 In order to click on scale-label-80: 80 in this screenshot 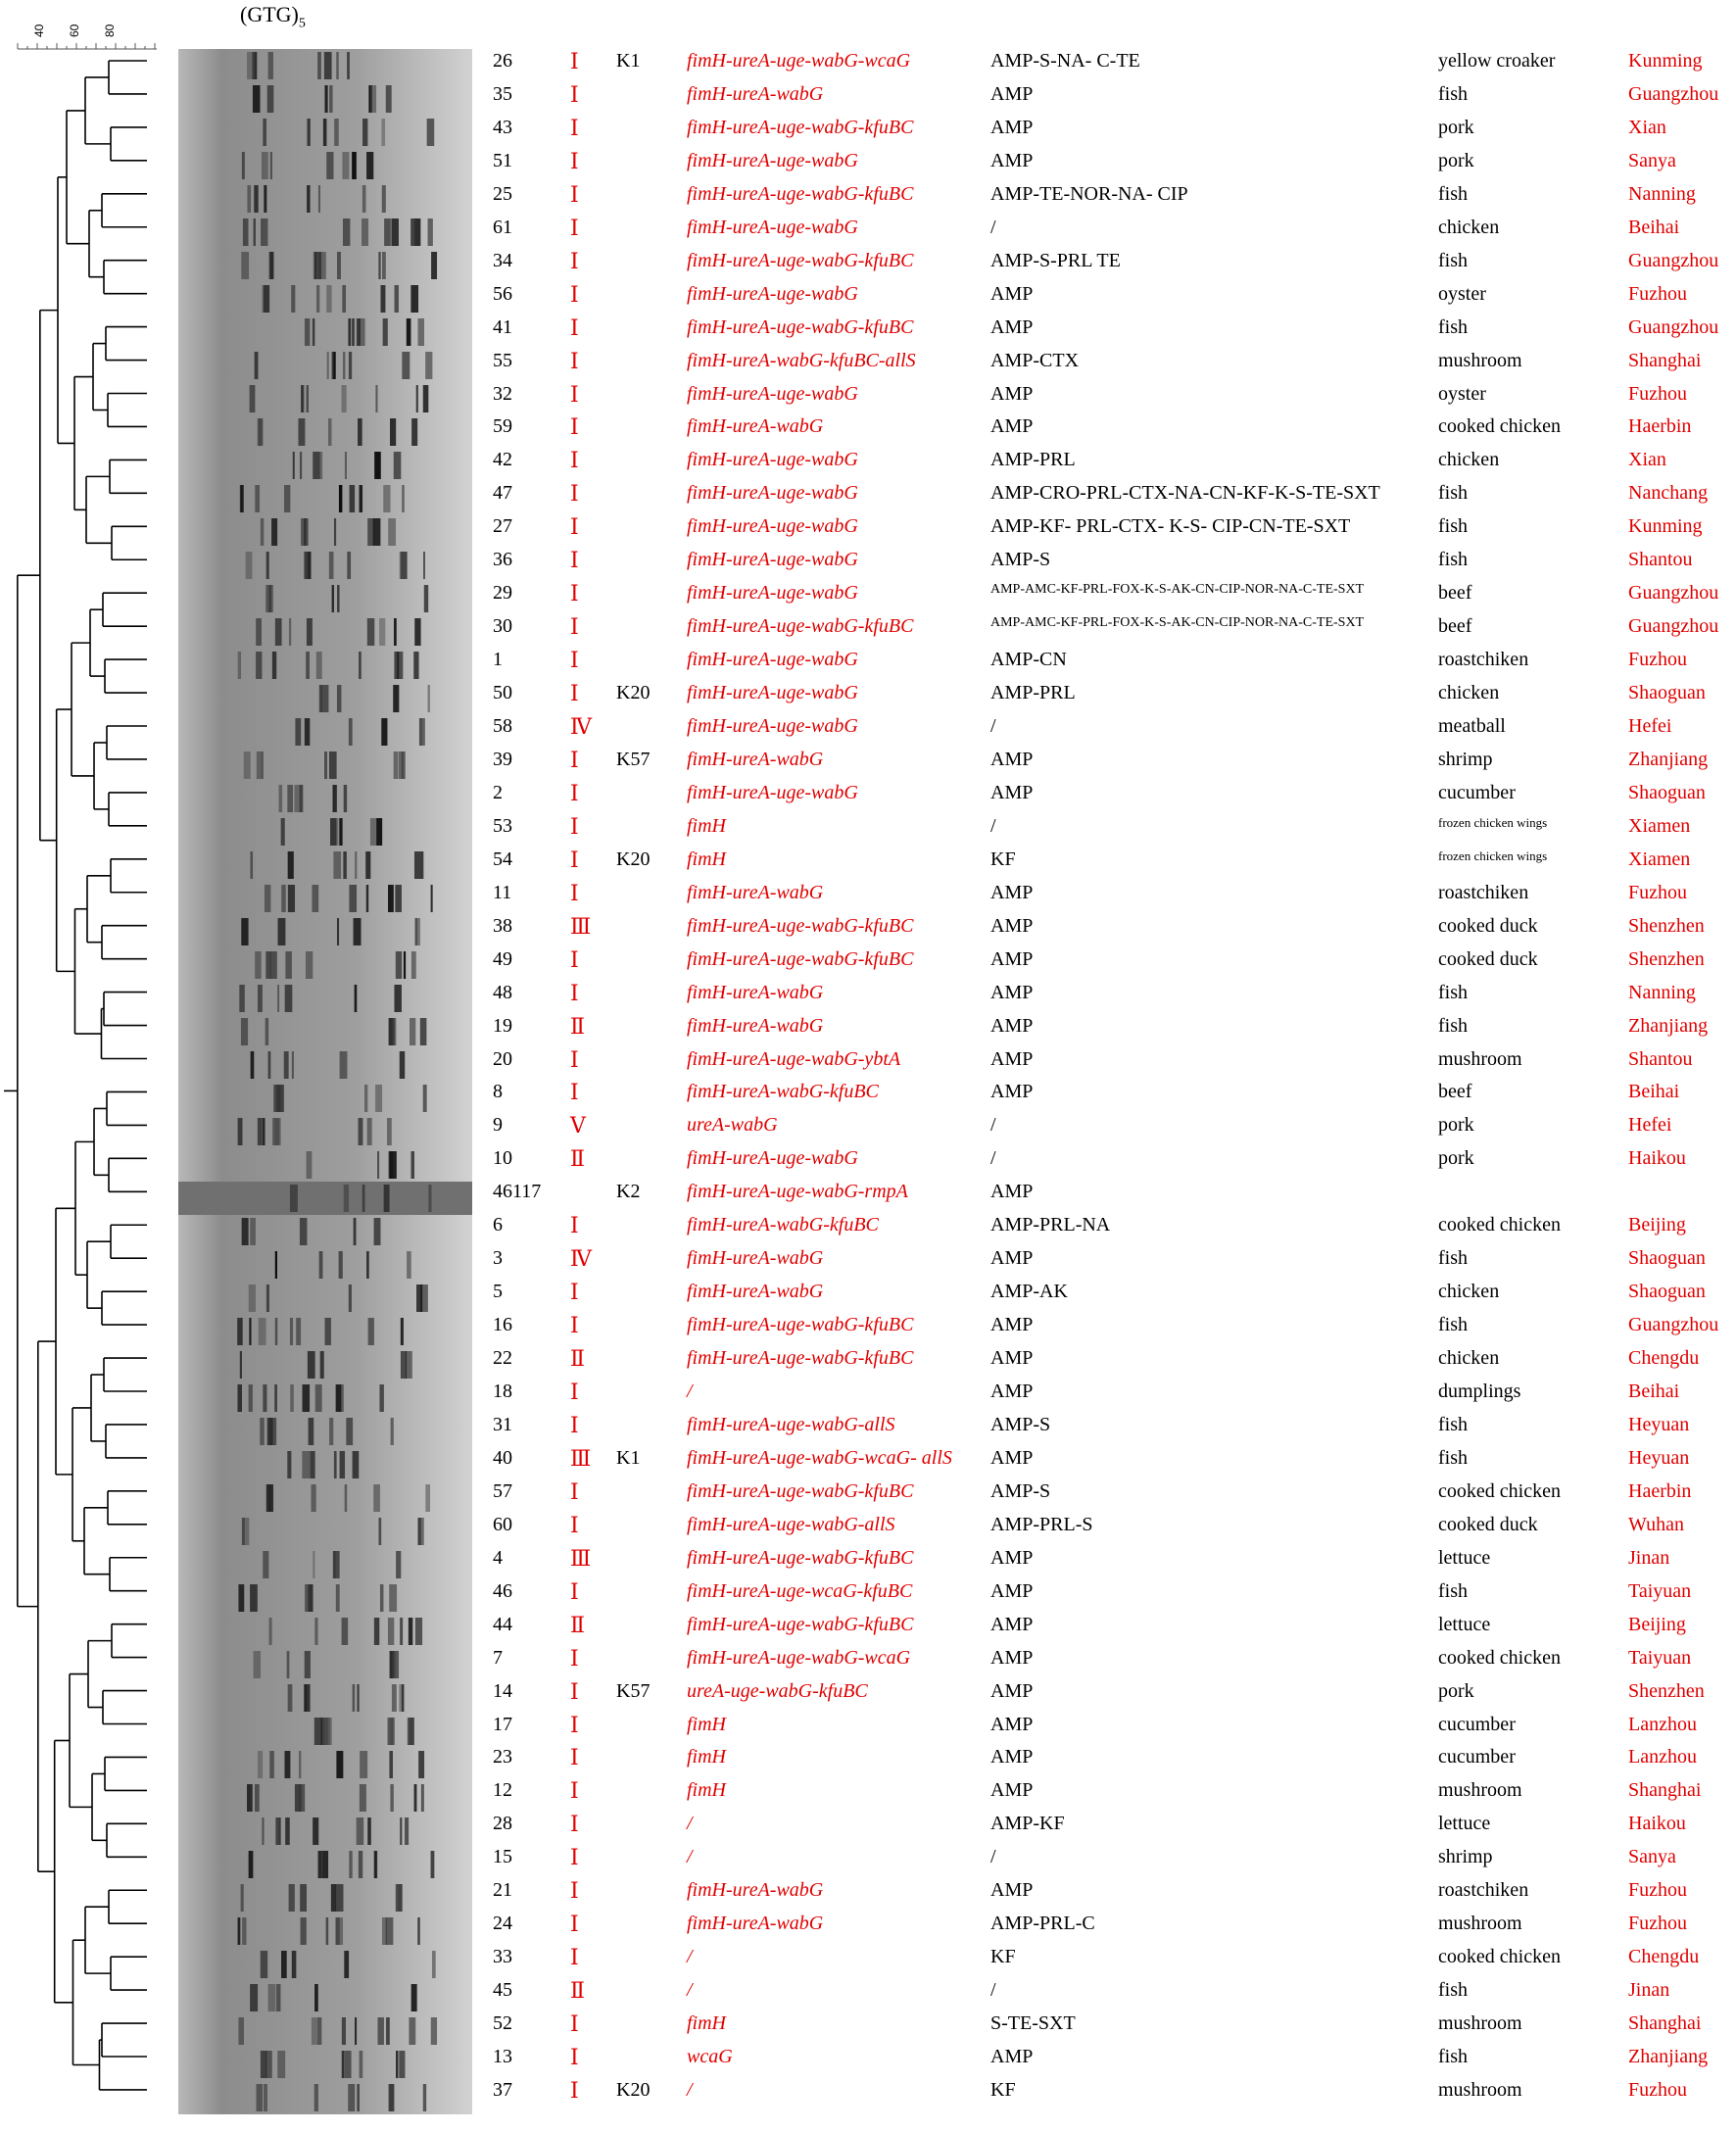, I will do `click(110, 30)`.